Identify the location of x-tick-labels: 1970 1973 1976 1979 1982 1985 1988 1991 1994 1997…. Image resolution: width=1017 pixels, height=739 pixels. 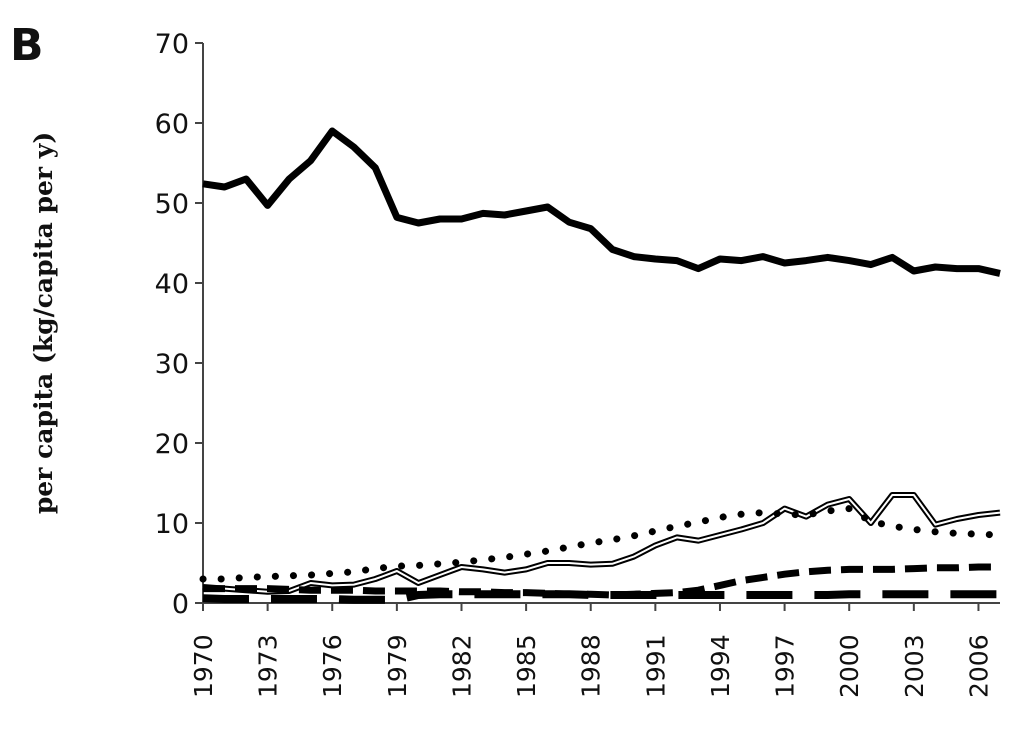
(591, 650).